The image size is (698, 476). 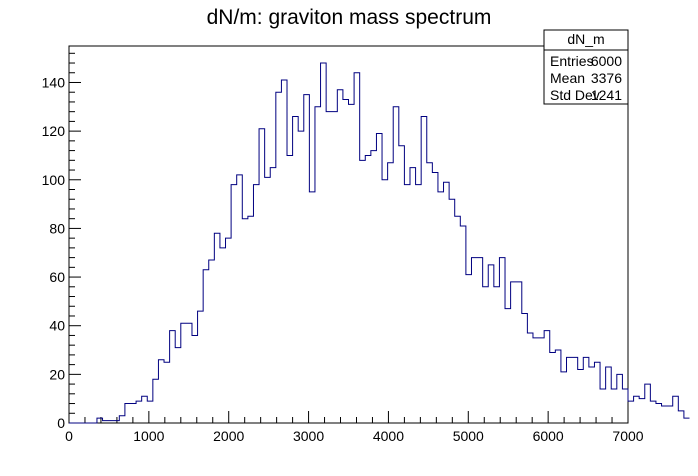 I want to click on y-tick-label: 80, so click(x=57, y=228).